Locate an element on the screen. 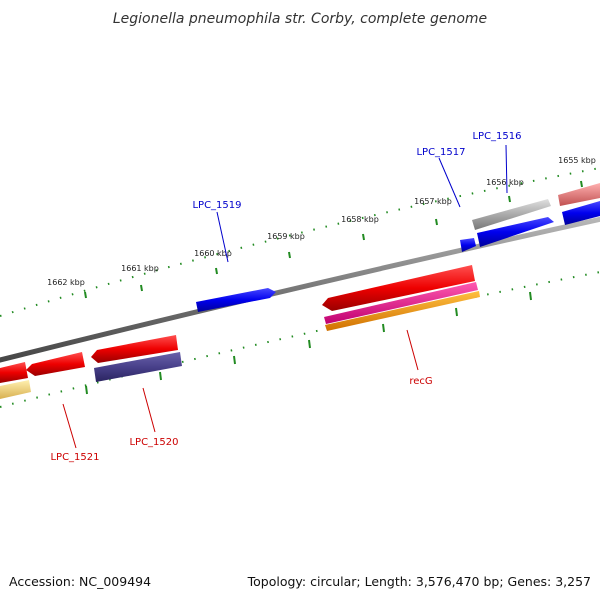 The height and width of the screenshot is (600, 600). inner-ruler-major-ticks is located at coordinates (308, 343).